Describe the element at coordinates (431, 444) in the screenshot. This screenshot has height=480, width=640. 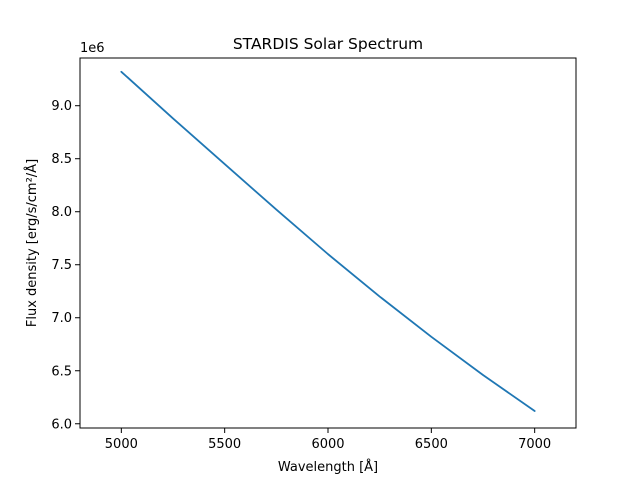
I see `x-tick-label: 6500` at that location.